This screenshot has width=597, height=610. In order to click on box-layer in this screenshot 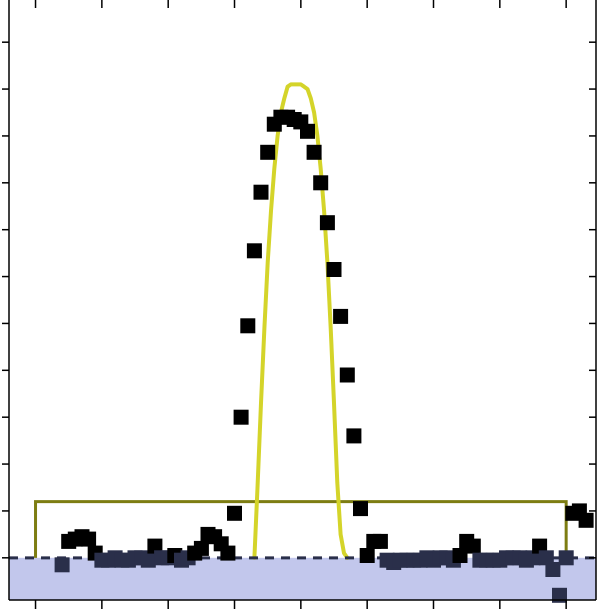, I will do `click(301, 529)`.